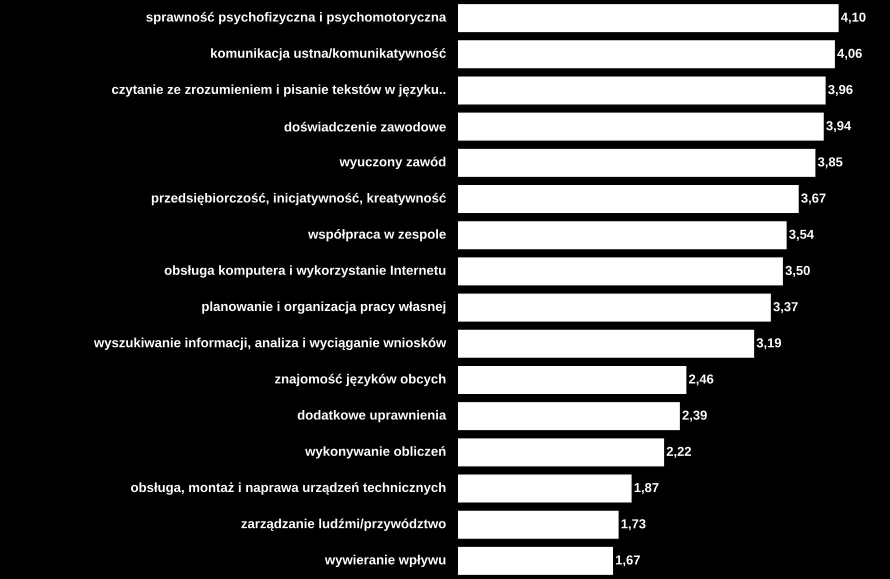  Describe the element at coordinates (646, 488) in the screenshot. I see `data-label: 1,87` at that location.